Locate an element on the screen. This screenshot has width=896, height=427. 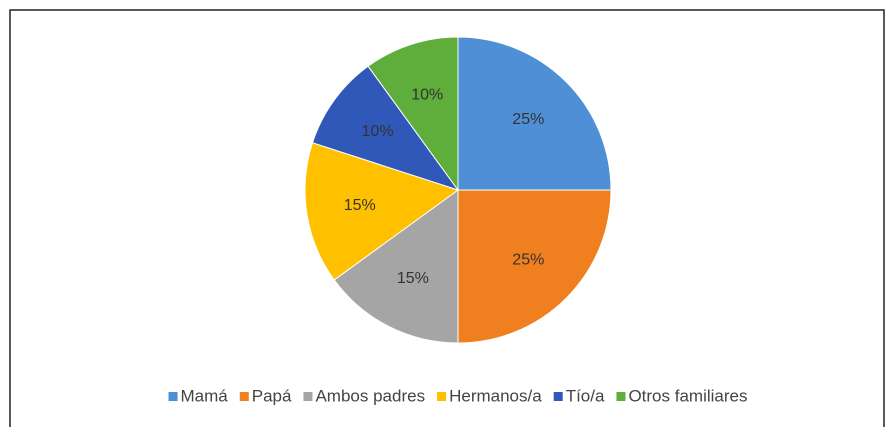
legend-label: Otros familiares is located at coordinates (687, 395).